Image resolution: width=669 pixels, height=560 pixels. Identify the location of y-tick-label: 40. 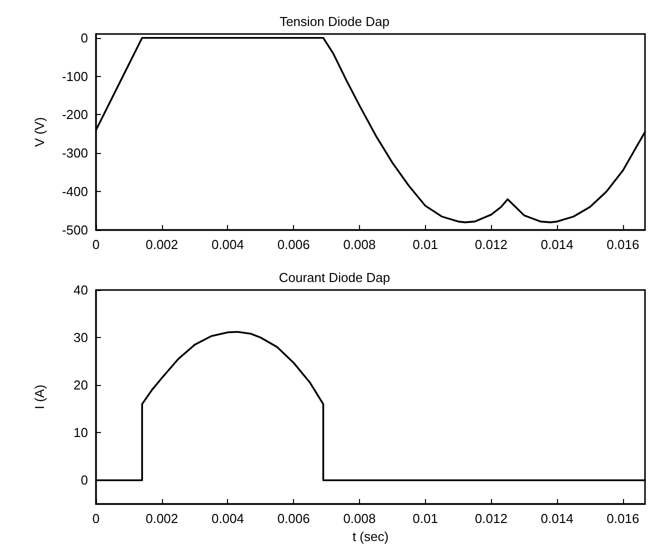
(81, 290).